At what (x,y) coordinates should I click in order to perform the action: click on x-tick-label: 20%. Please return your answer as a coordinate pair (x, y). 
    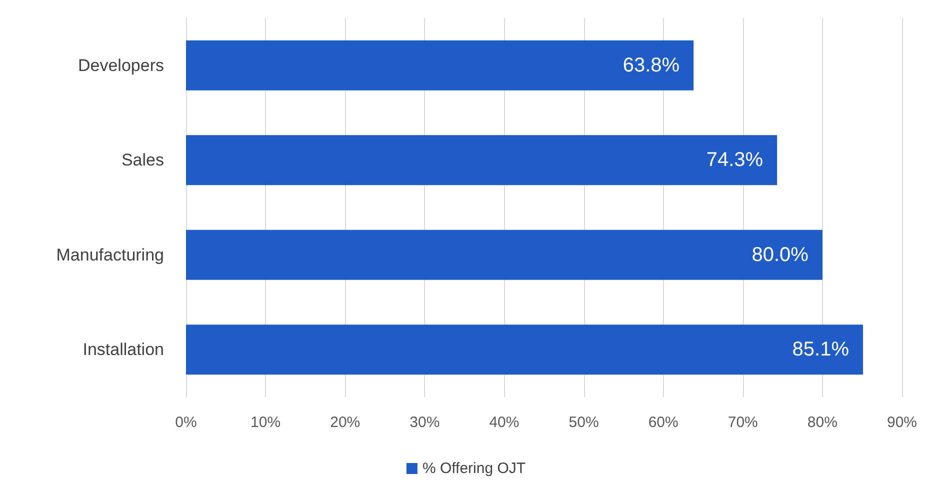
    Looking at the image, I should click on (345, 422).